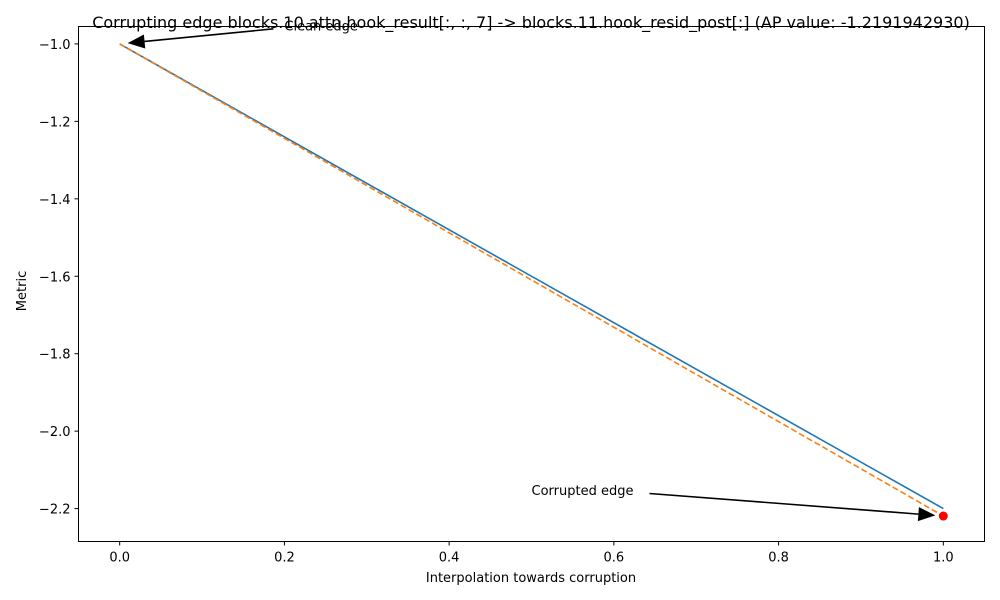  What do you see at coordinates (55, 45) in the screenshot?
I see `y-tick-label: −1.0` at bounding box center [55, 45].